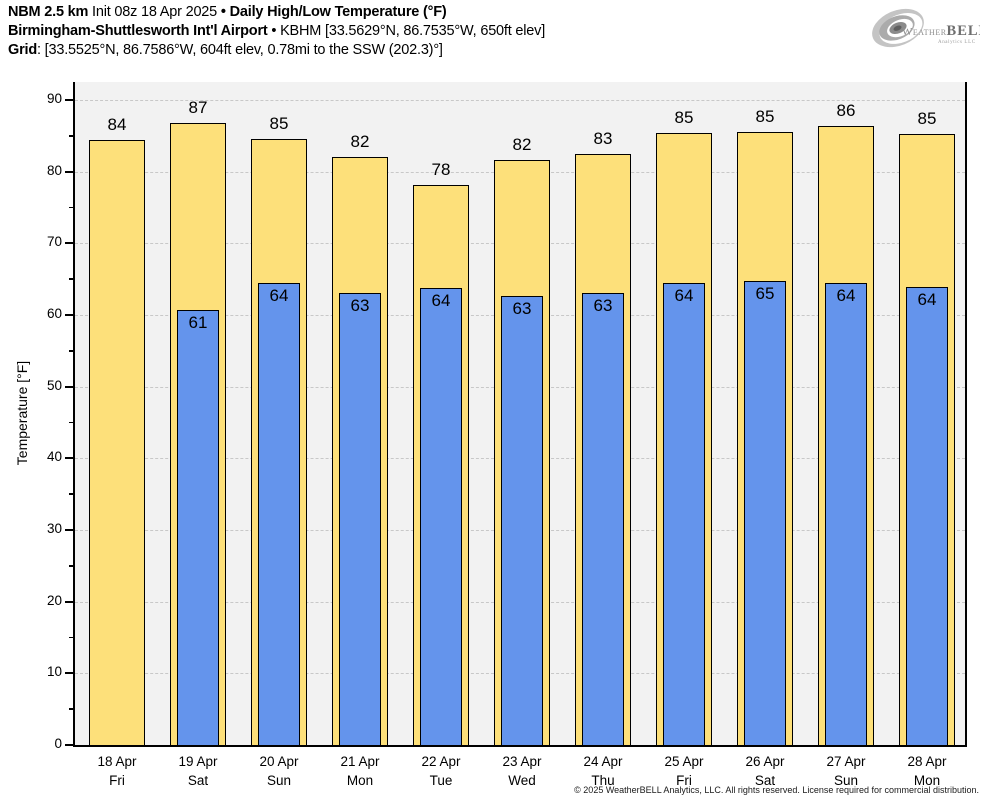  What do you see at coordinates (360, 771) in the screenshot?
I see `x-tick-label: 21 Apr Mon` at bounding box center [360, 771].